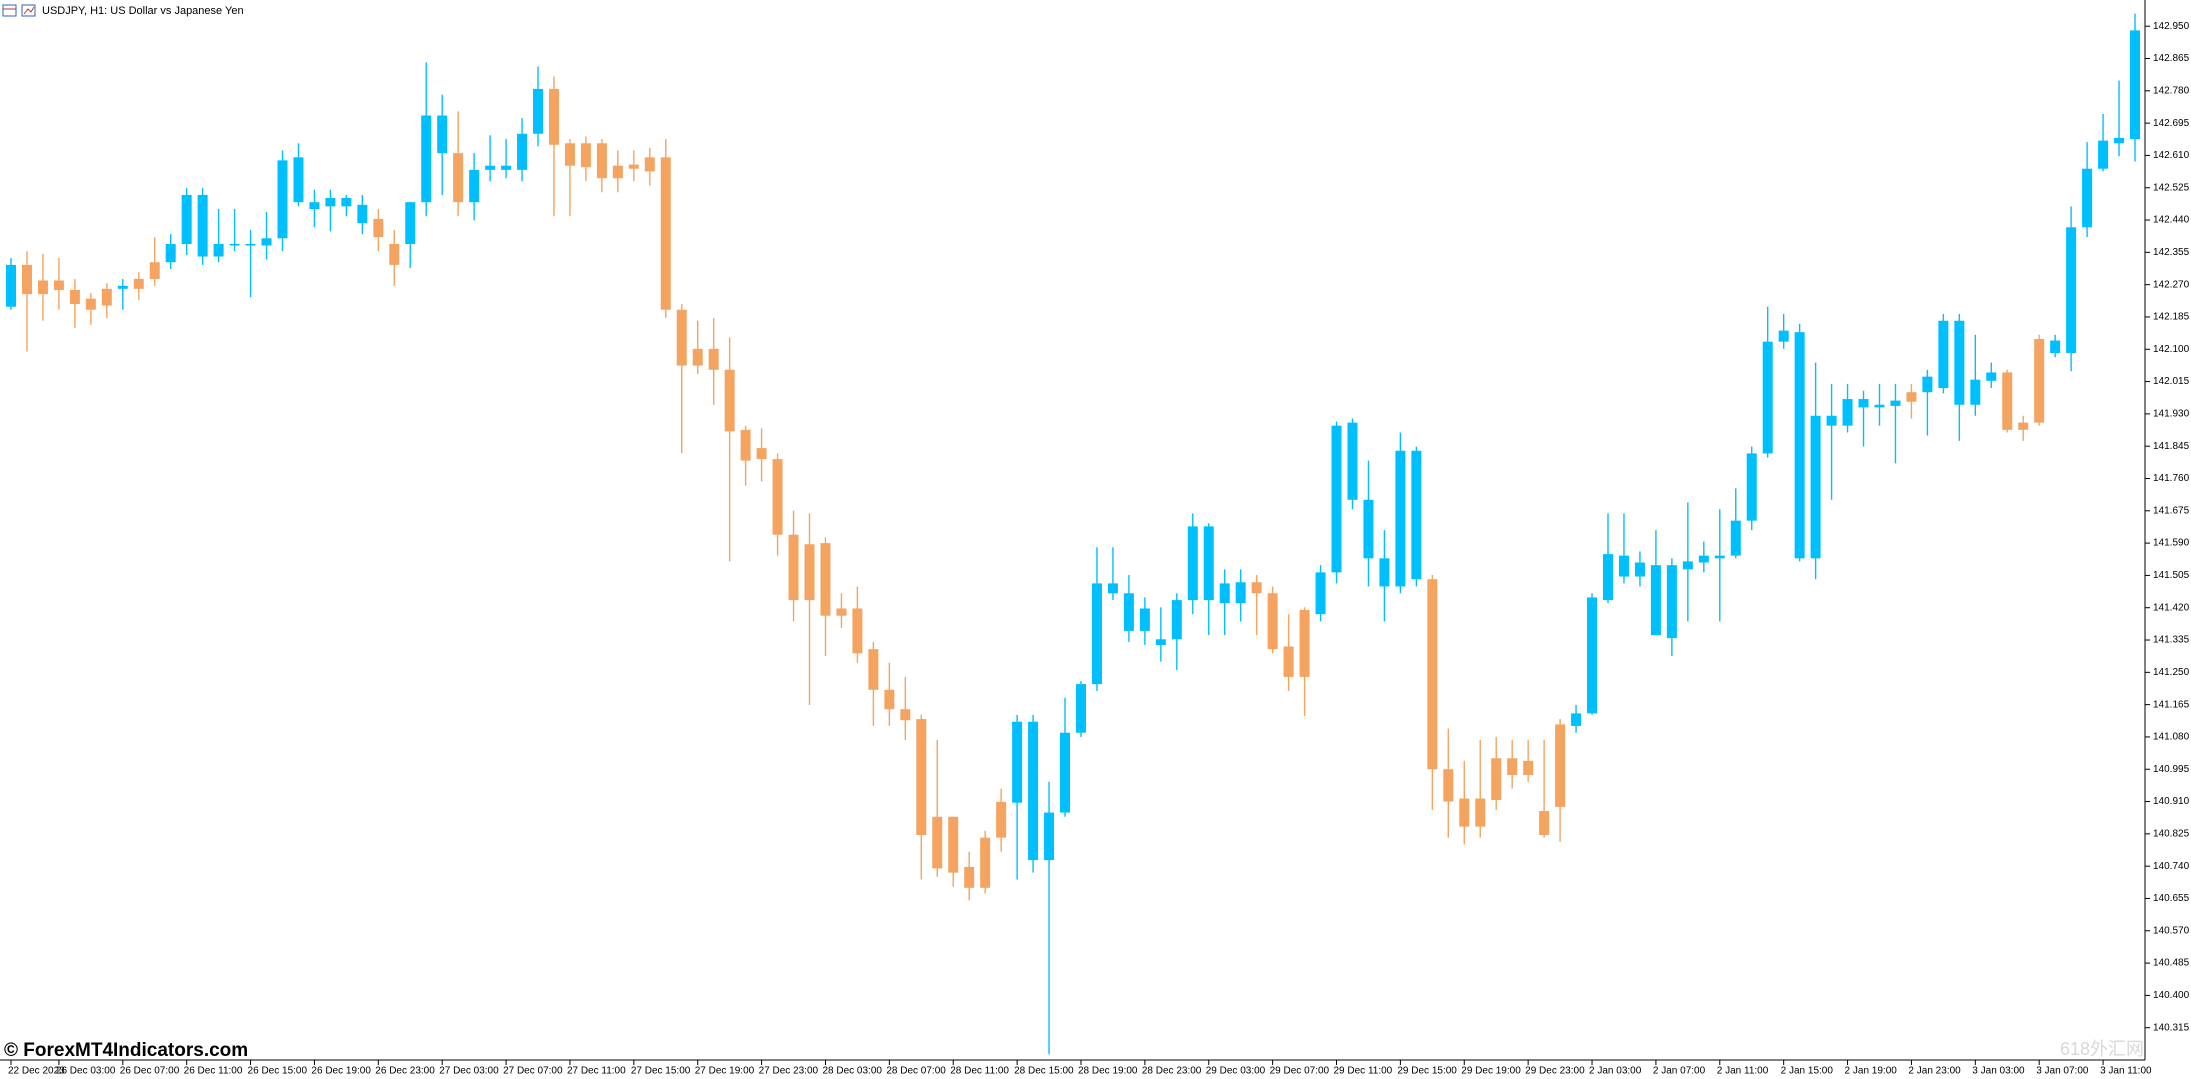 The height and width of the screenshot is (1079, 2191). I want to click on y-tick-label: 140.995, so click(2171, 769).